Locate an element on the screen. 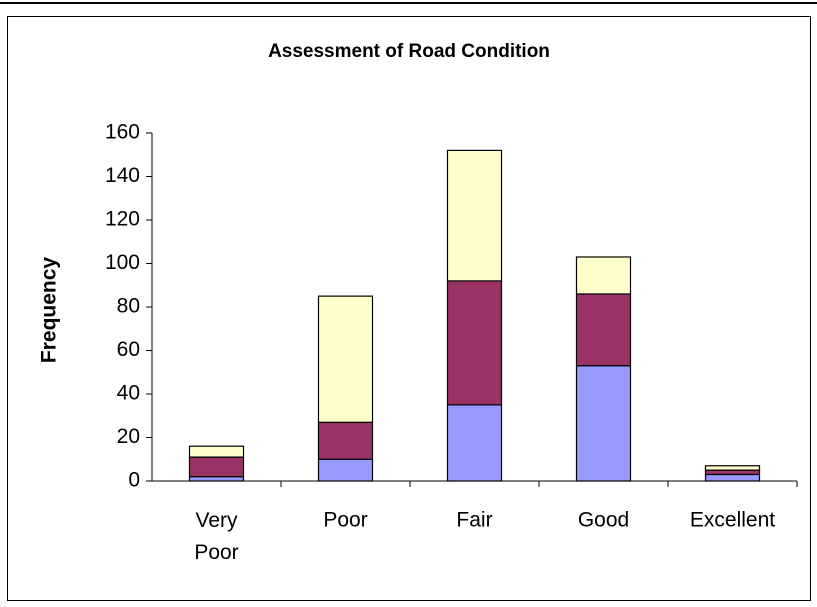 This screenshot has width=817, height=607. x-tick-label: Excellent is located at coordinates (732, 520).